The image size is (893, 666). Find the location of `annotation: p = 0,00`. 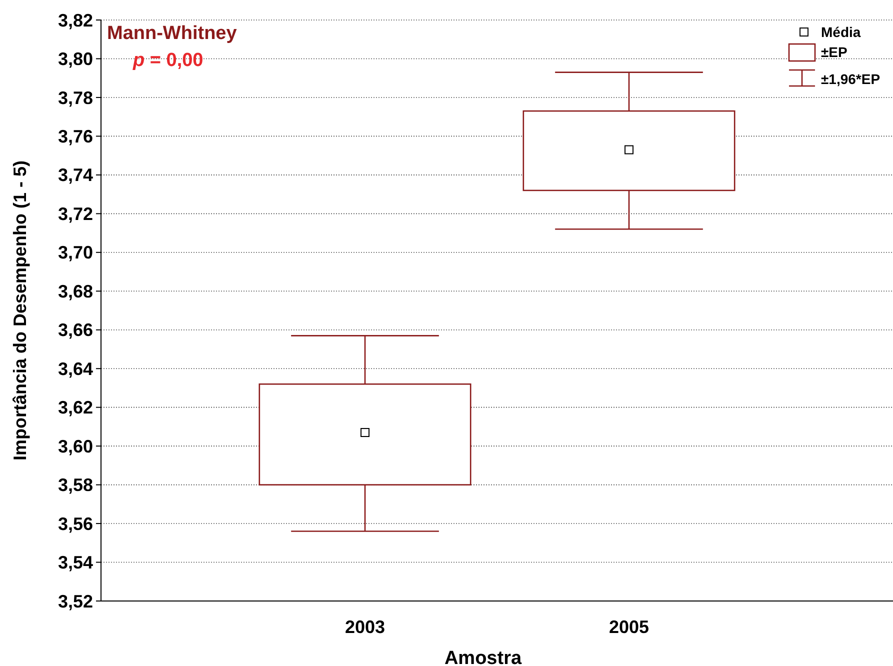

annotation: p = 0,00 is located at coordinates (168, 60).